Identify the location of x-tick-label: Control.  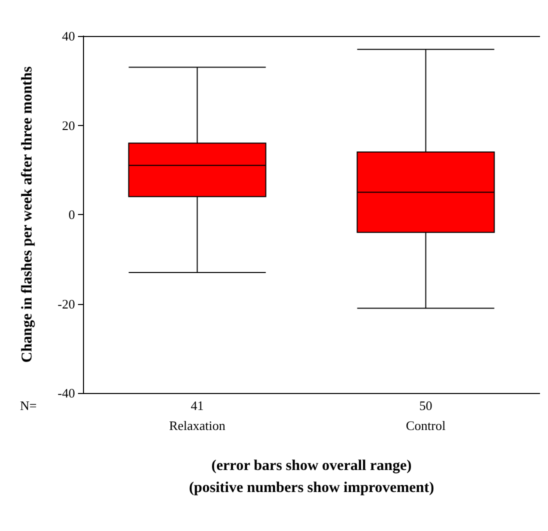
(426, 425).